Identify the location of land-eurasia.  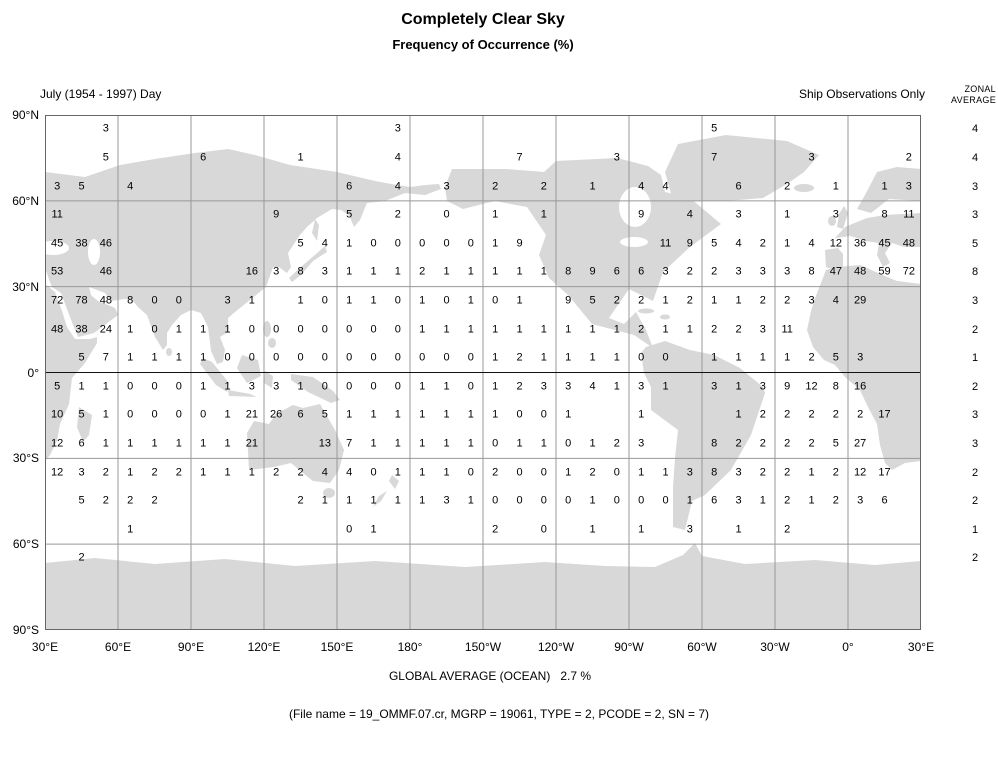
(243, 256).